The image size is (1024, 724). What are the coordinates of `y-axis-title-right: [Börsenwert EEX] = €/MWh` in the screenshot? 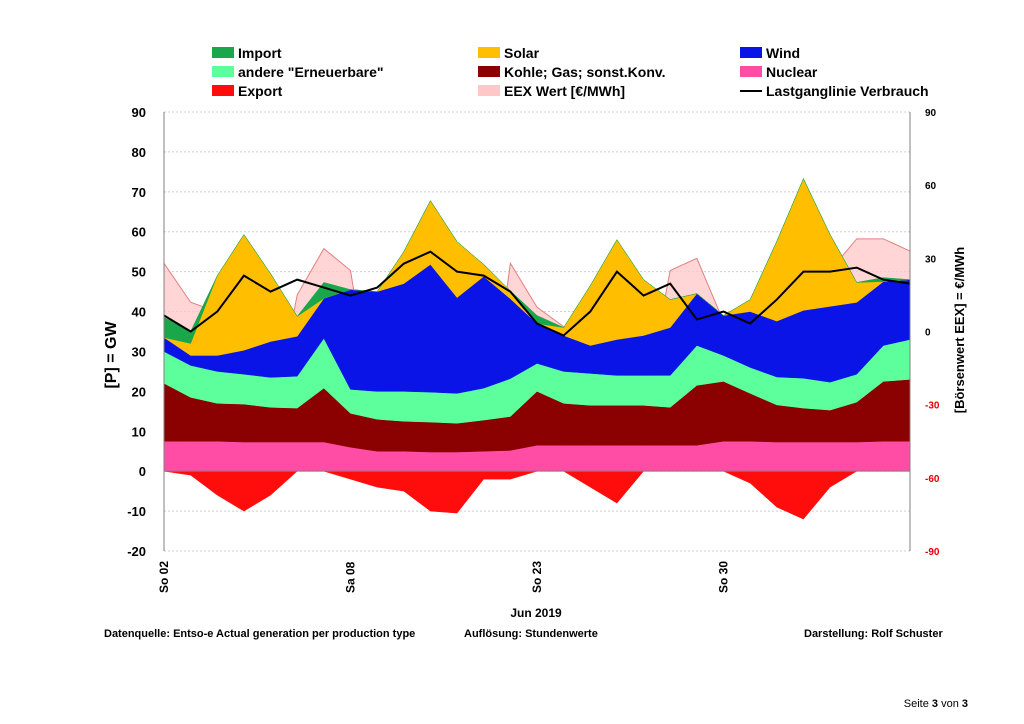 It's located at (959, 330).